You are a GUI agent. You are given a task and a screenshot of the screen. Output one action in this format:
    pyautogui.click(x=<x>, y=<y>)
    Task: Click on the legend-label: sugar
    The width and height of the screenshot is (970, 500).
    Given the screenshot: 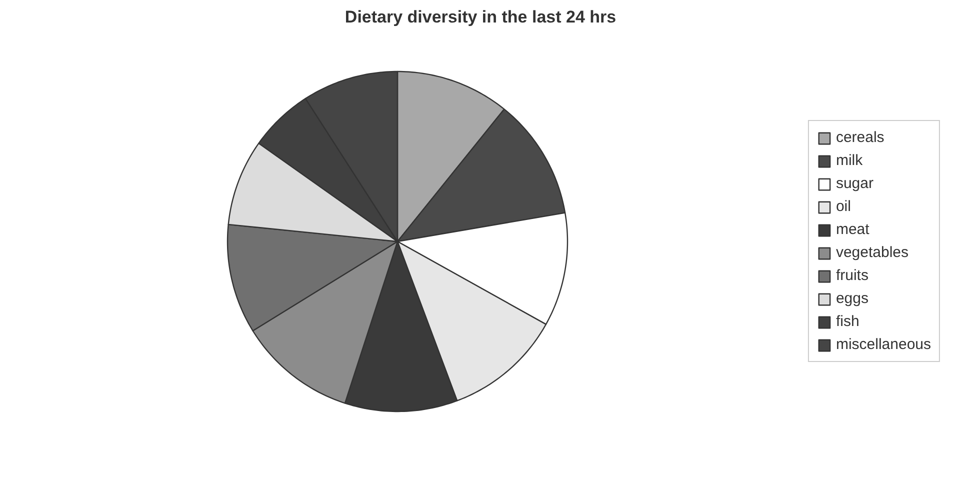 What is the action you would take?
    pyautogui.click(x=855, y=183)
    